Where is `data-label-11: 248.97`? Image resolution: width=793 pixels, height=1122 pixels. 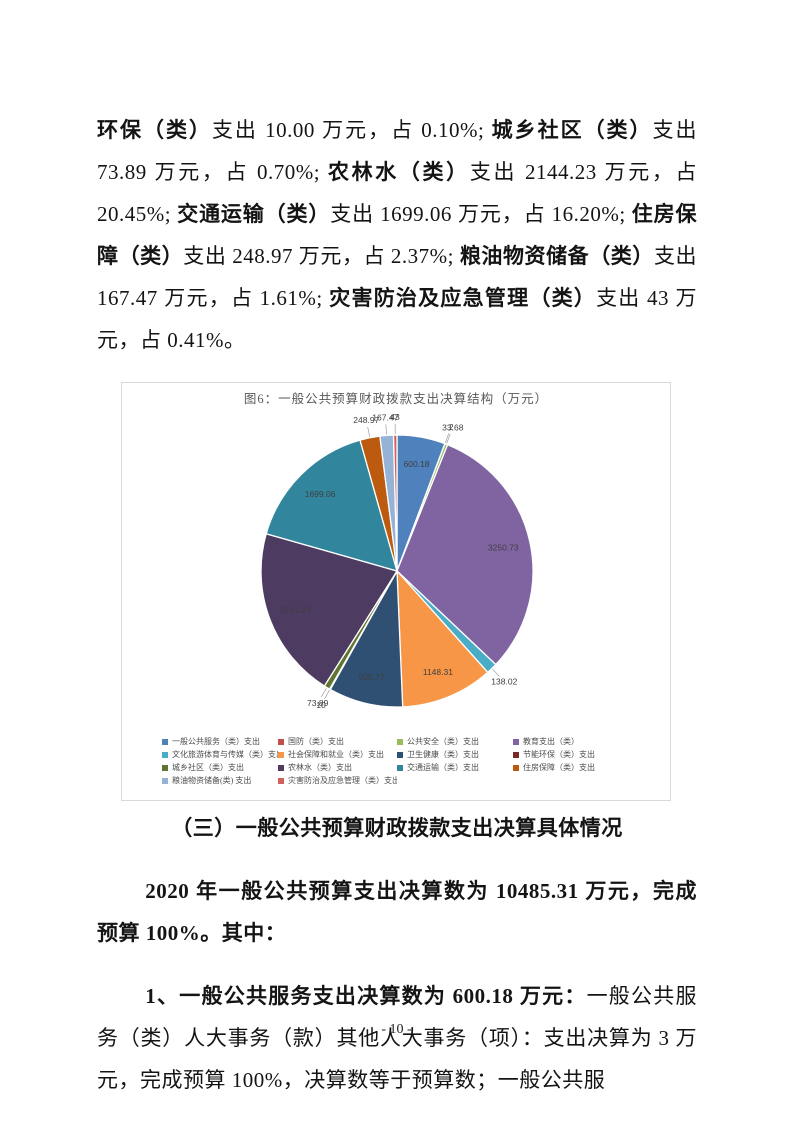
data-label-11: 248.97 is located at coordinates (366, 420).